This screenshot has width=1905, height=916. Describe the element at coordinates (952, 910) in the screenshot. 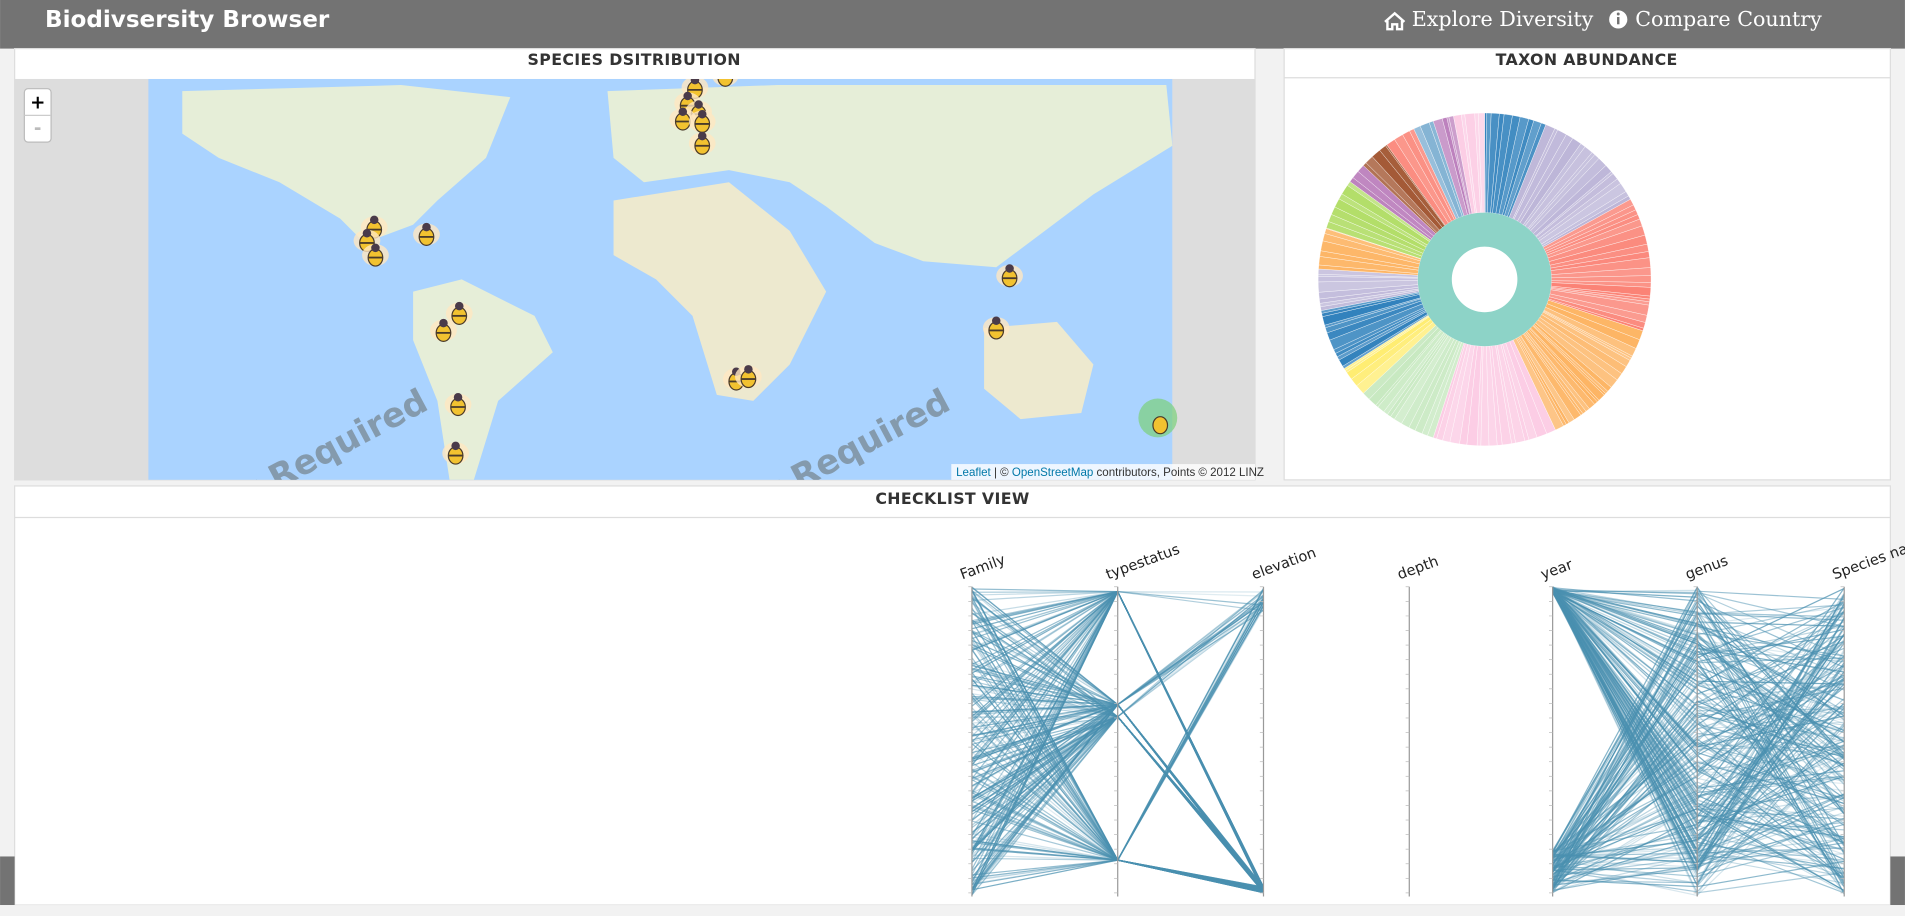

I see `footer` at that location.